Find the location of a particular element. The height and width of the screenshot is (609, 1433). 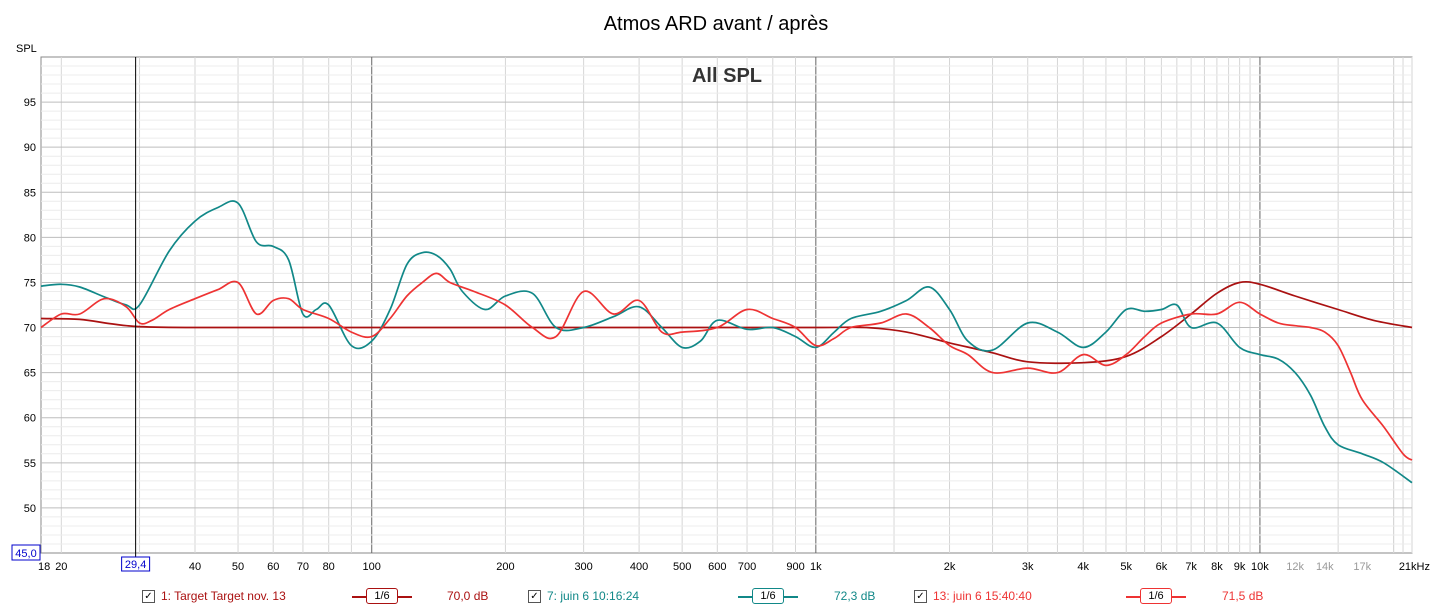

x-tick-label: 900 is located at coordinates (795, 567).